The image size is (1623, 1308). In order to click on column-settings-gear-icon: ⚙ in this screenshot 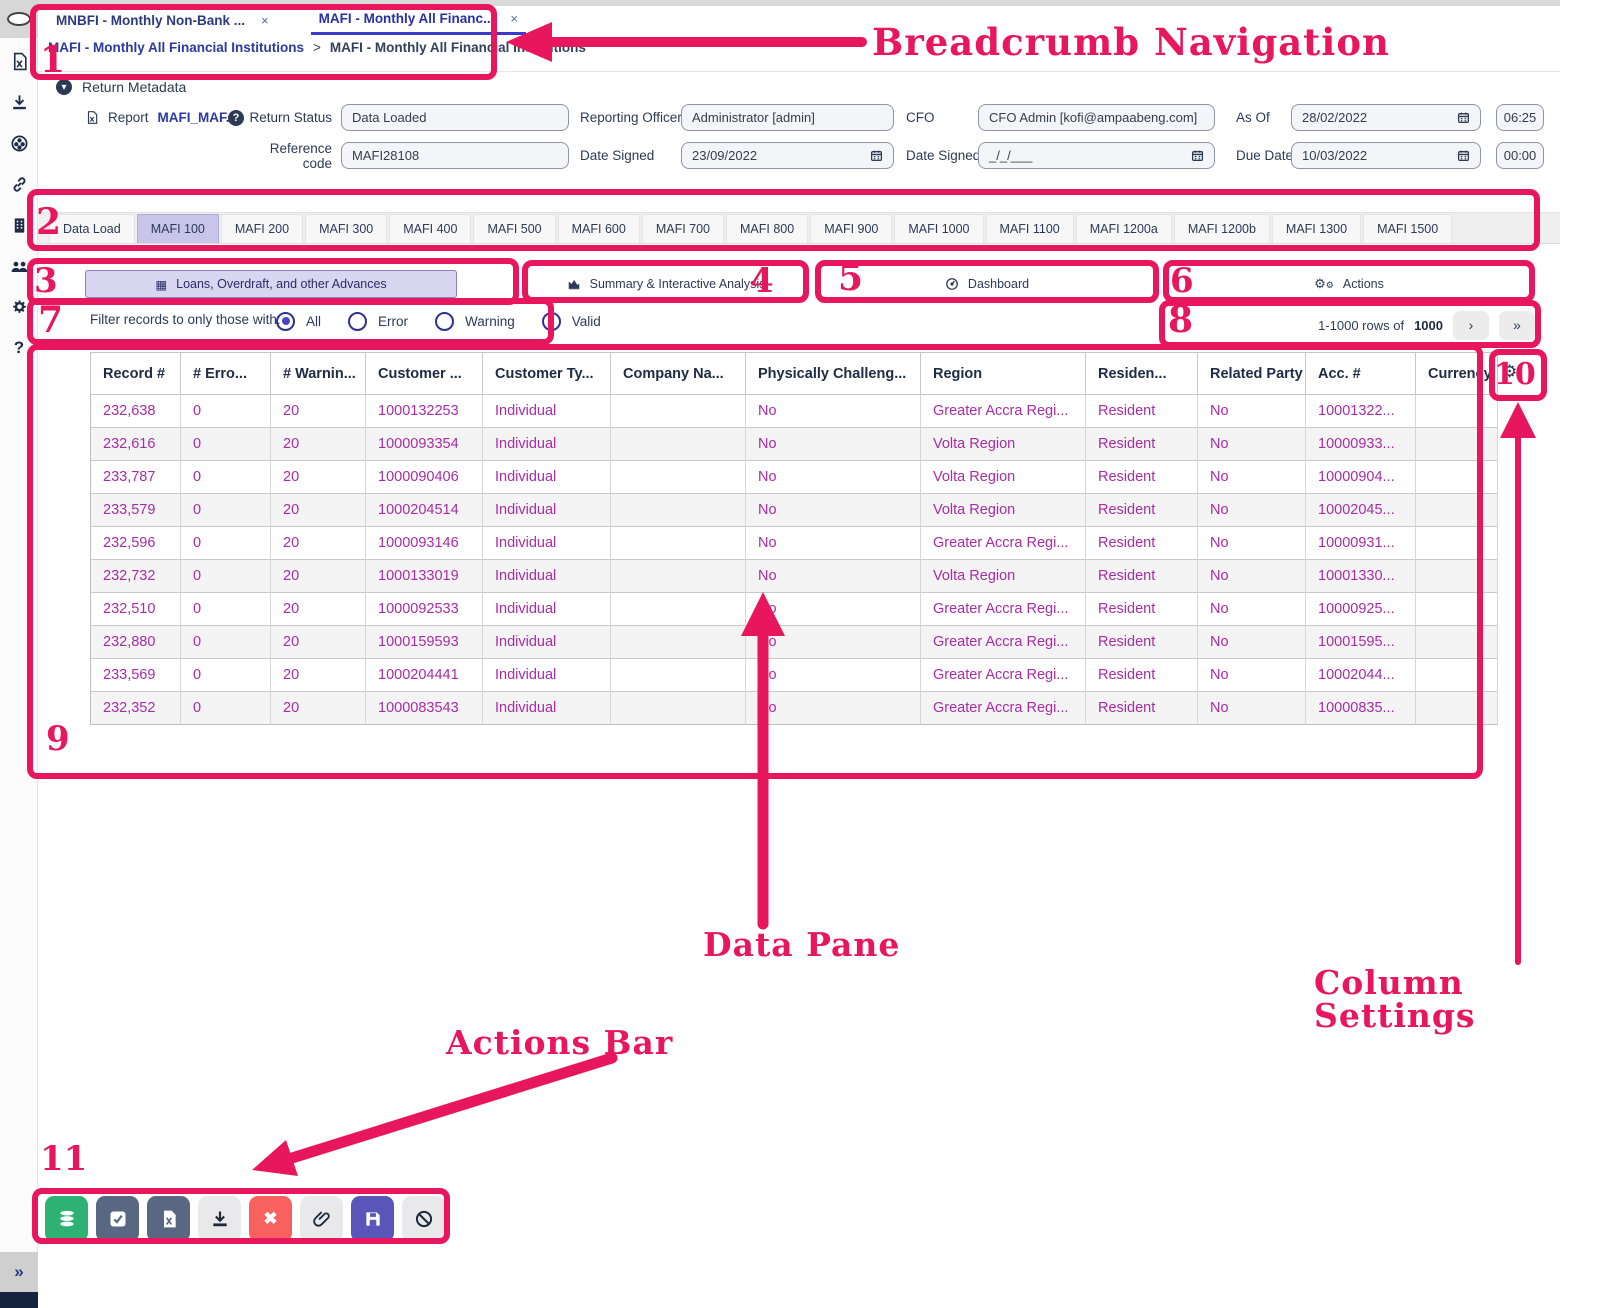, I will do `click(1510, 371)`.